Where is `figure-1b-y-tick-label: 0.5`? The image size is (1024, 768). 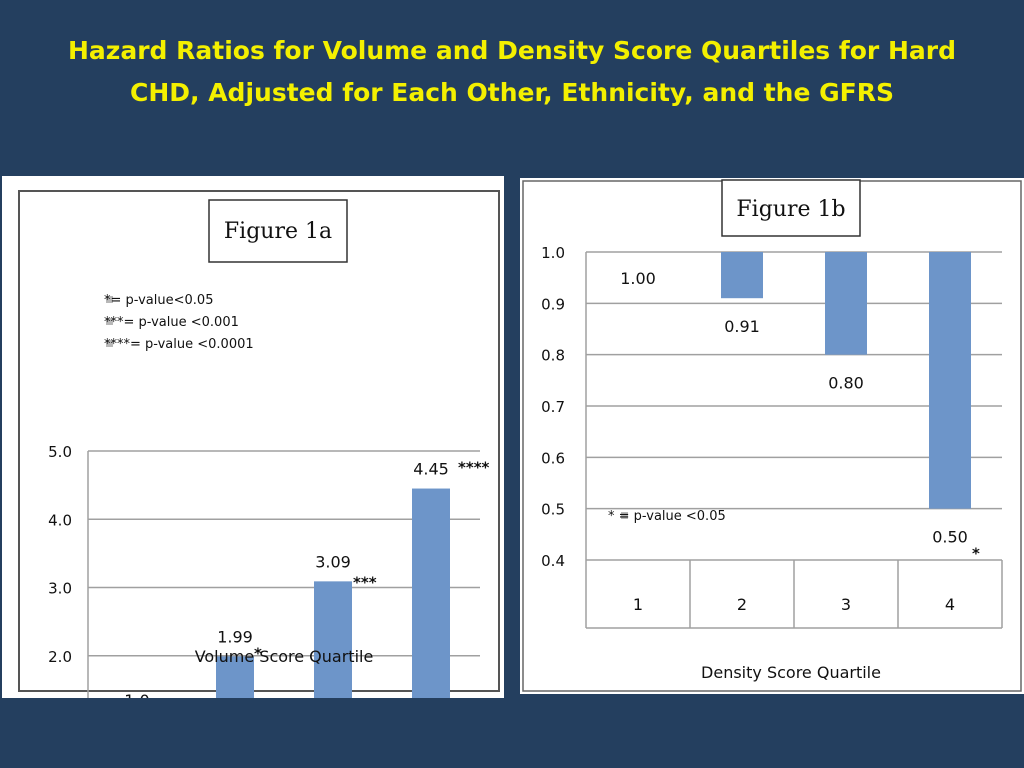
figure-1b-y-tick-label: 0.5 is located at coordinates (553, 510).